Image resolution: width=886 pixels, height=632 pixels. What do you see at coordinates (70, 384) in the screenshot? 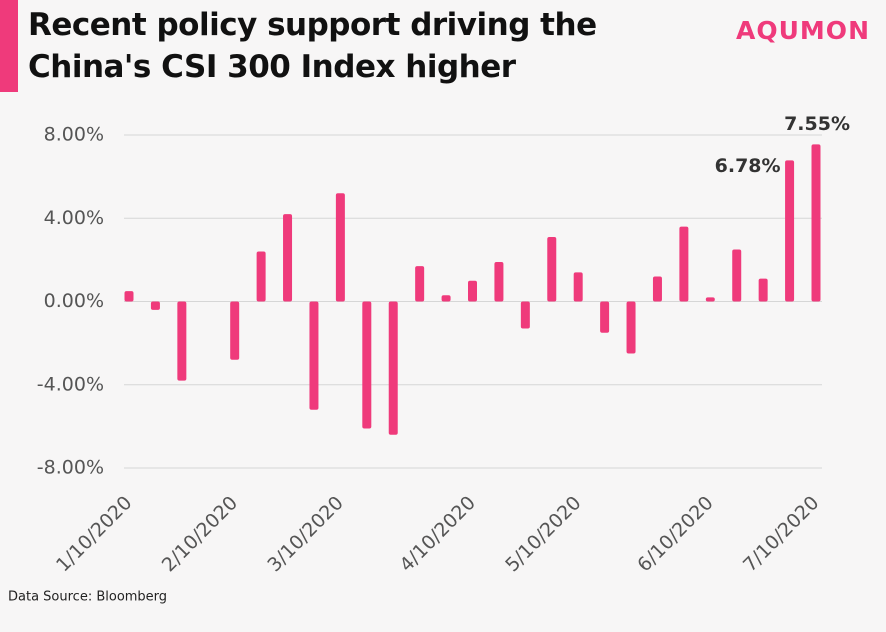
I see `y-tick-label: -4.00%` at bounding box center [70, 384].